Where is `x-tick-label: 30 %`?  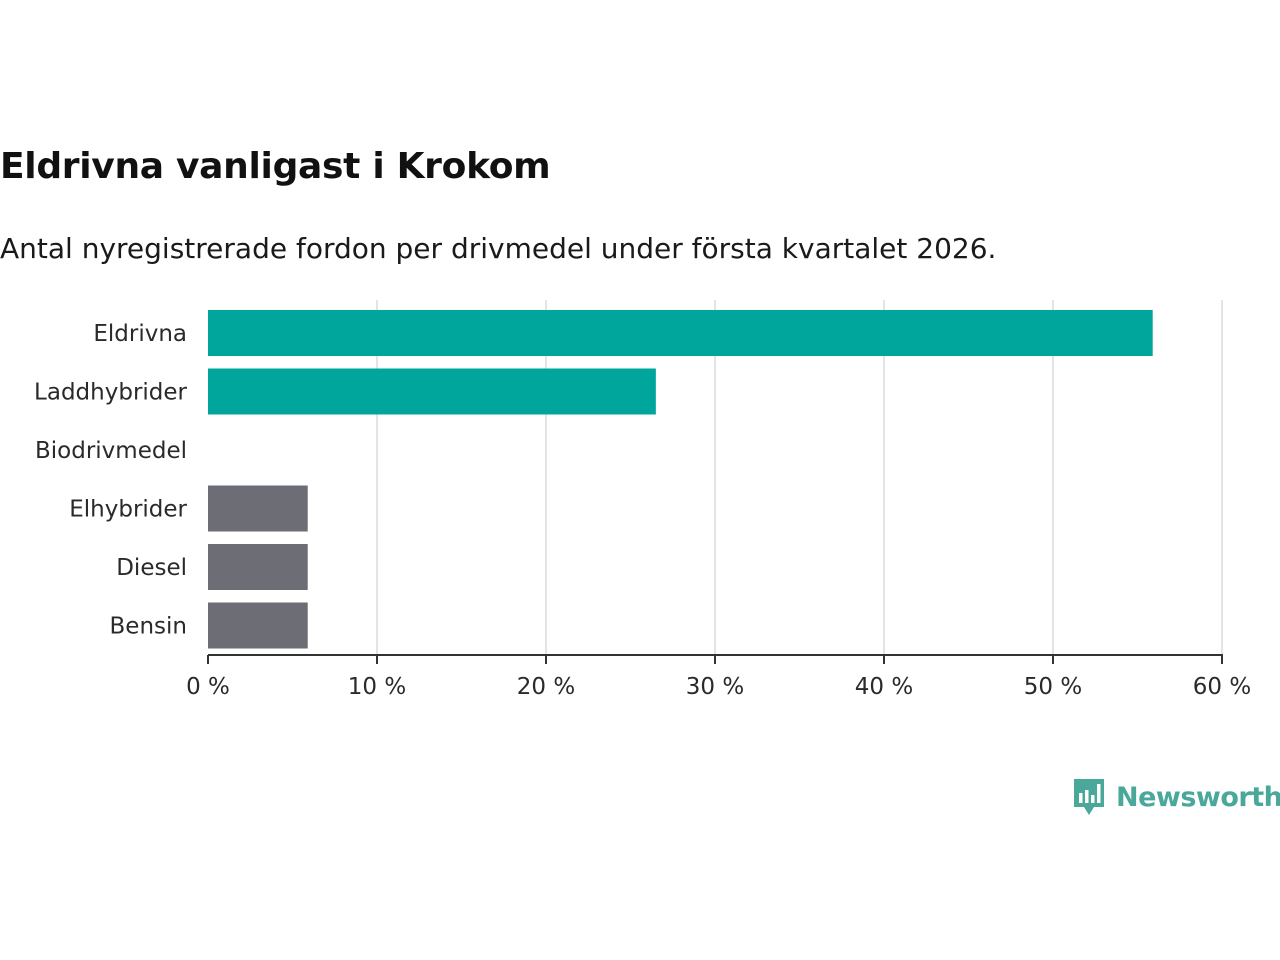 x-tick-label: 30 % is located at coordinates (715, 687).